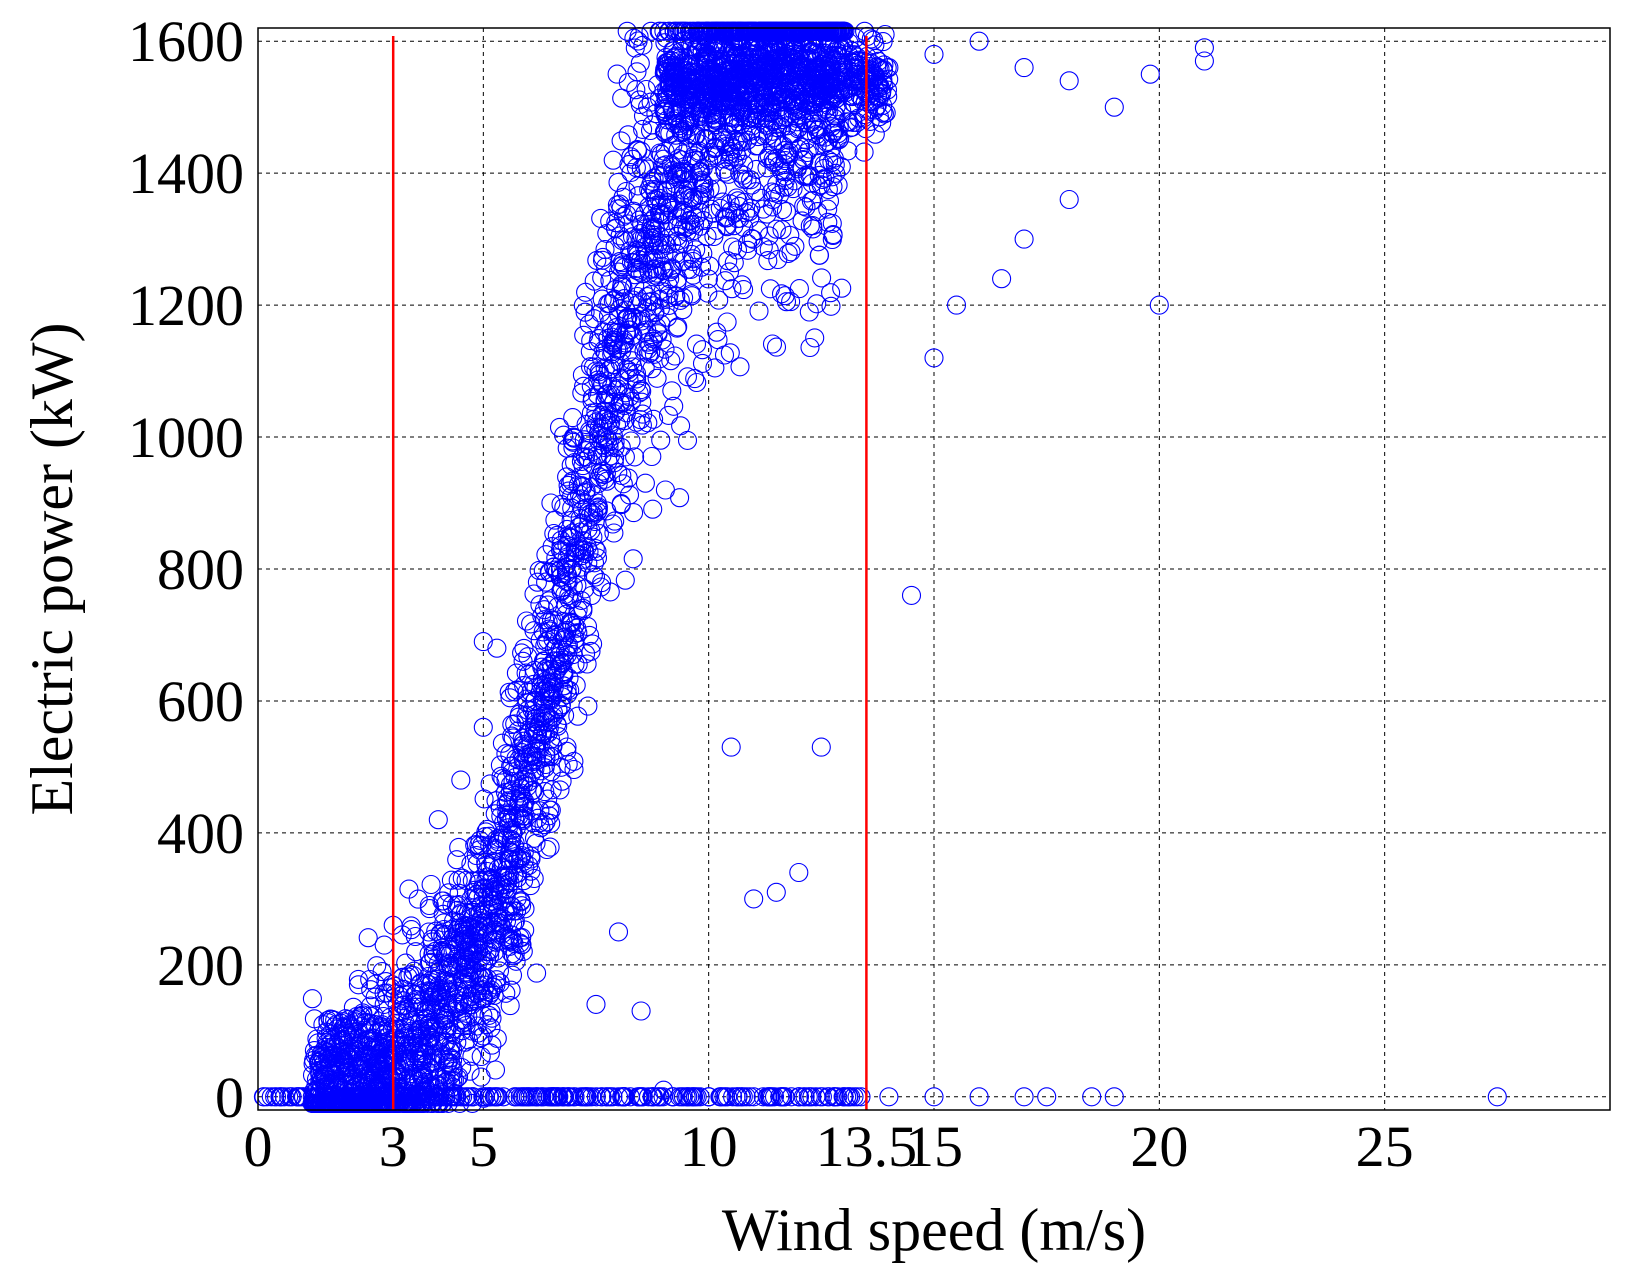  Describe the element at coordinates (200, 701) in the screenshot. I see `y-tick-label: 600` at that location.